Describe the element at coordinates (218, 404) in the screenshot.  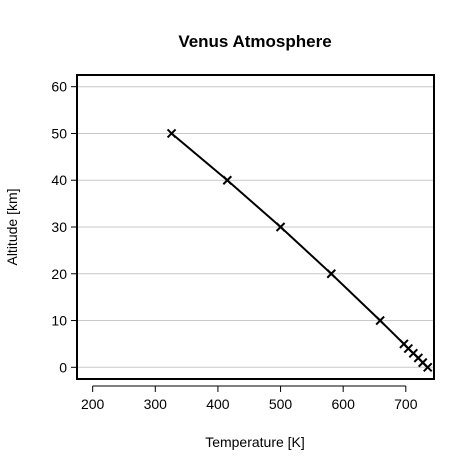
I see `x-tick-label: 400` at that location.